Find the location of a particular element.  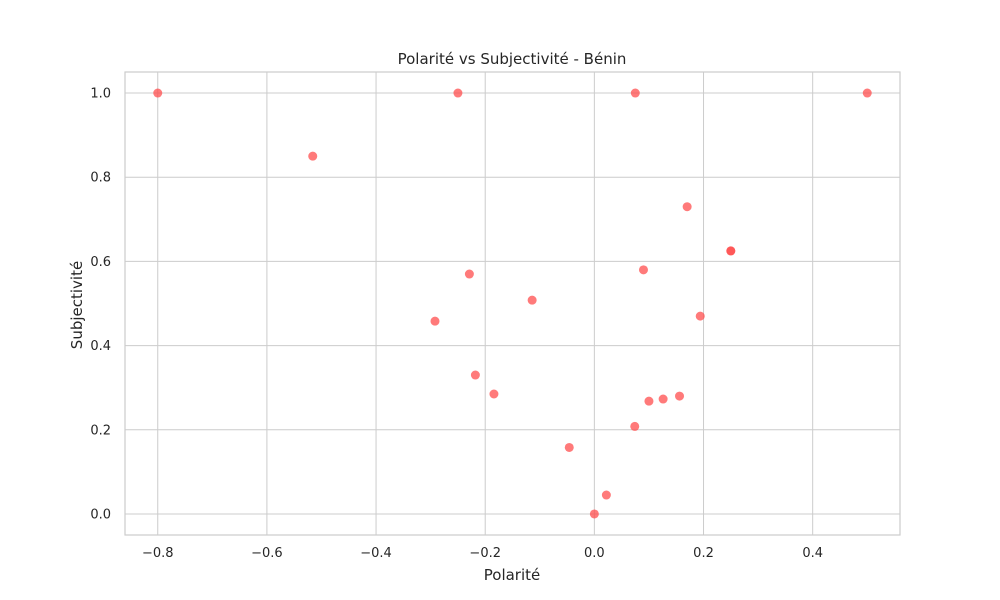

y-axis-label: Subjectivité is located at coordinates (77, 305).